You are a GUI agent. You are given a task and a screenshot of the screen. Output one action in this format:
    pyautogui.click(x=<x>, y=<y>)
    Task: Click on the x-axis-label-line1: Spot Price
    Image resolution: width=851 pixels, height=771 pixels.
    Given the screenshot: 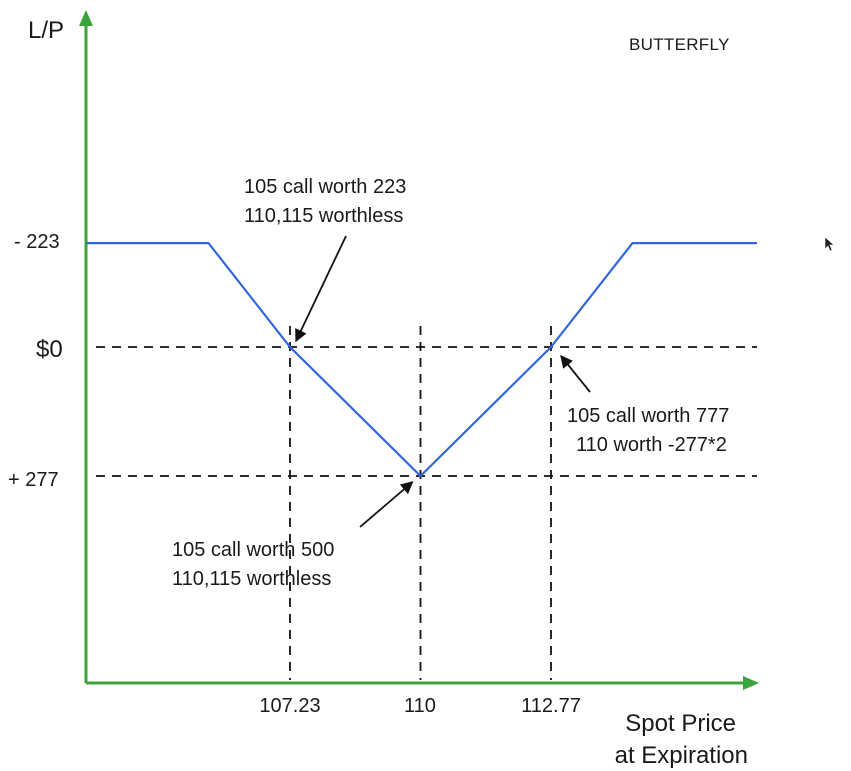 What is the action you would take?
    pyautogui.click(x=680, y=723)
    